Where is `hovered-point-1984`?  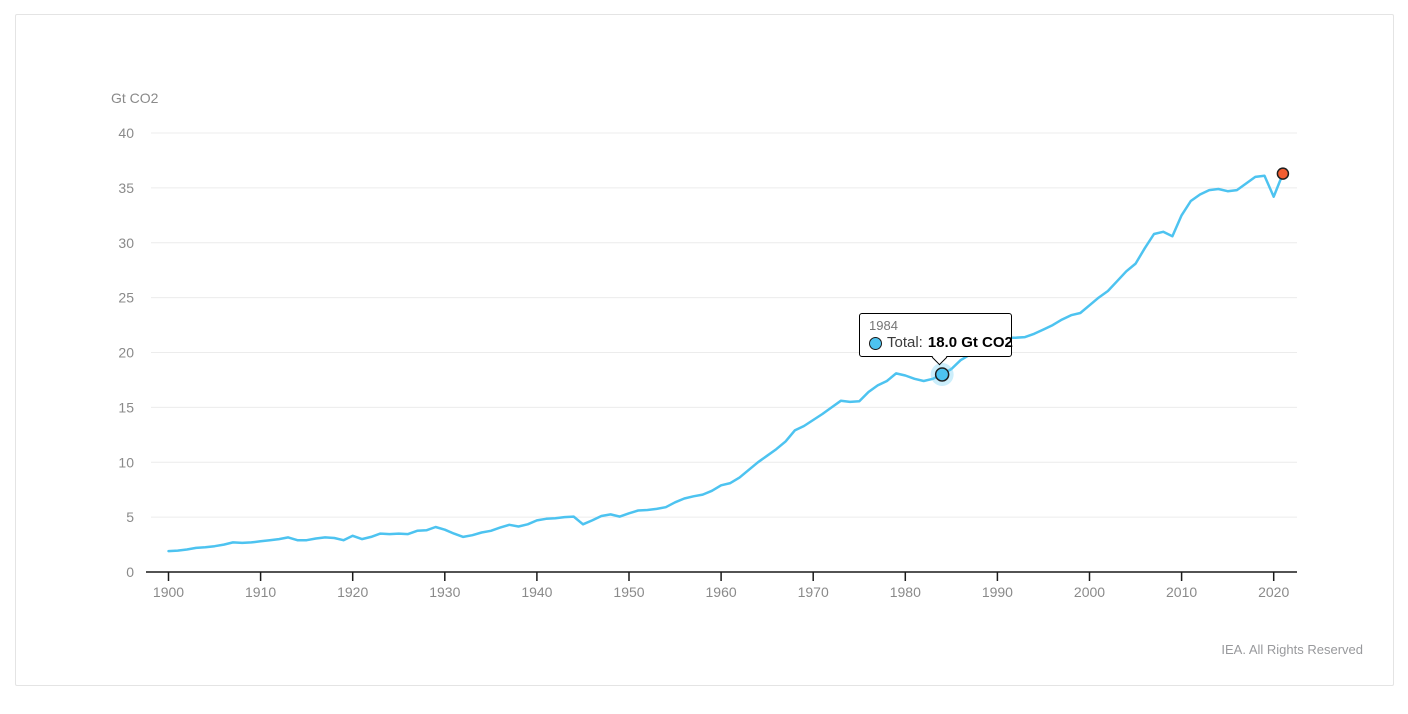 hovered-point-1984 is located at coordinates (942, 374).